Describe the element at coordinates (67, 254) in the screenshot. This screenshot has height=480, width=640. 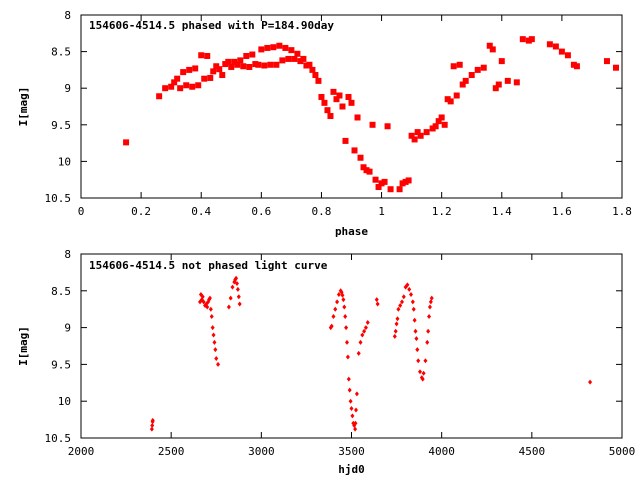
I see `y-tick-label: 8` at that location.